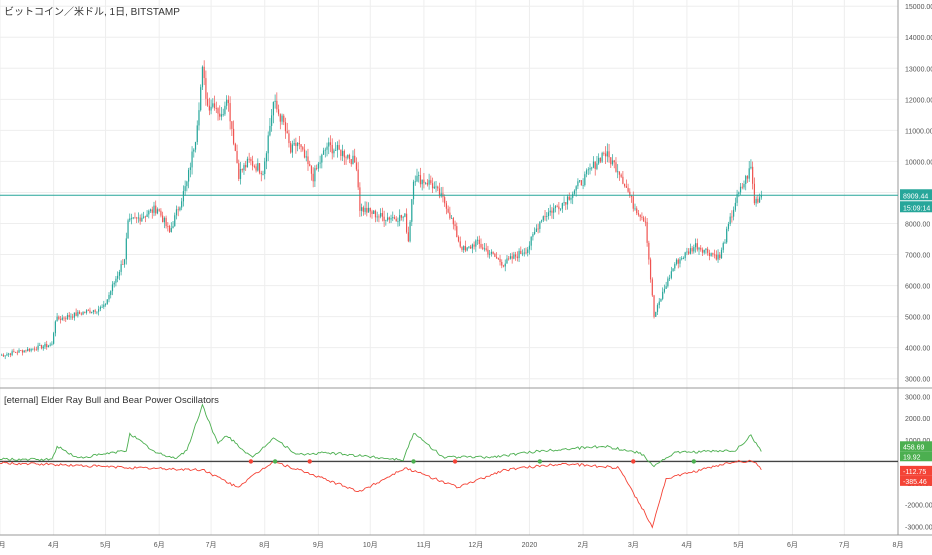  What do you see at coordinates (916, 207) in the screenshot?
I see `countdown-badge` at bounding box center [916, 207].